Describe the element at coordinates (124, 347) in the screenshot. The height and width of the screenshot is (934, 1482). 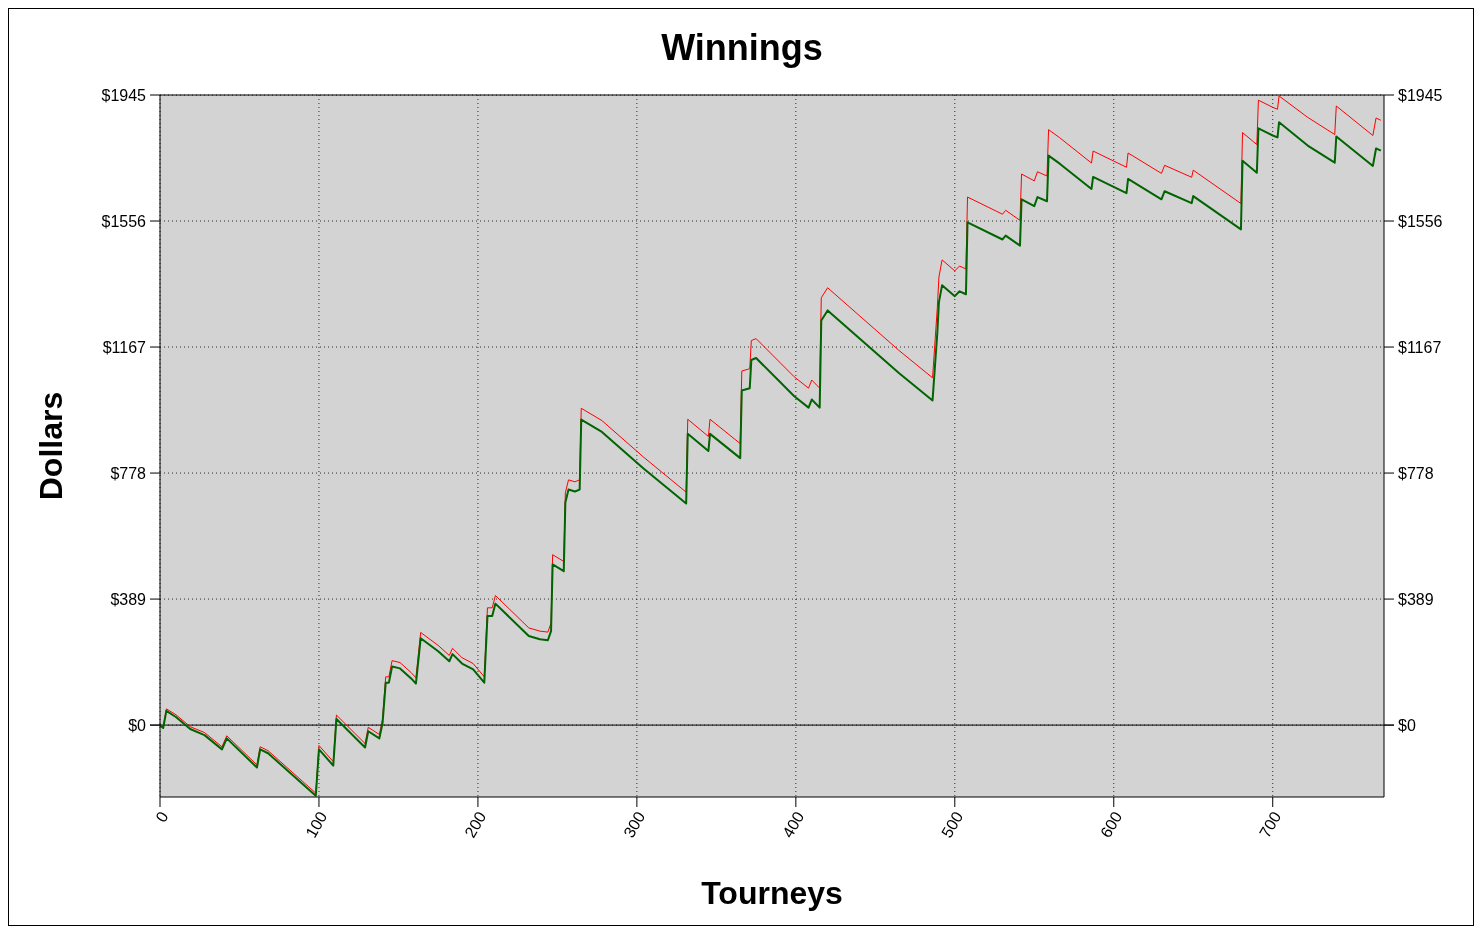
I see `y-tick-label: $1167` at that location.